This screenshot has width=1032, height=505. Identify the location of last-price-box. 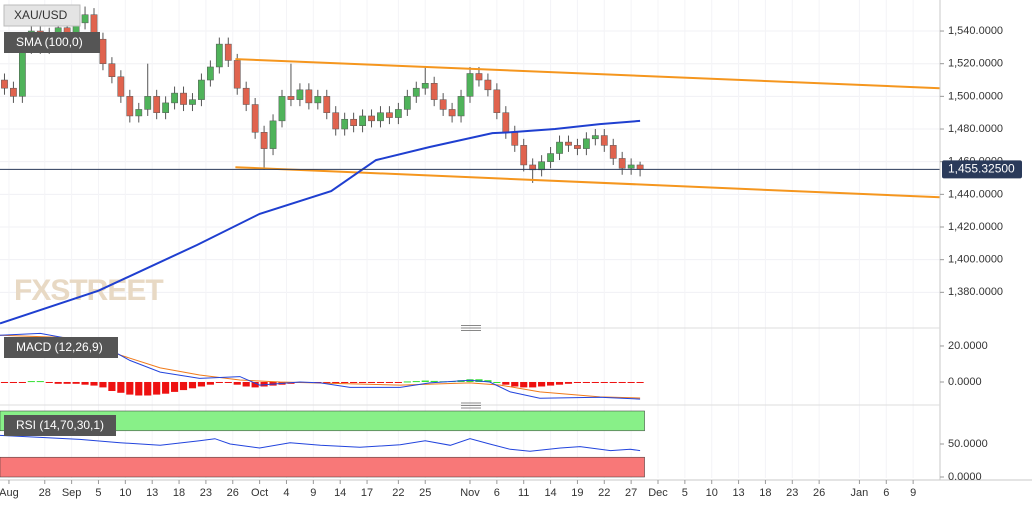
(982, 169).